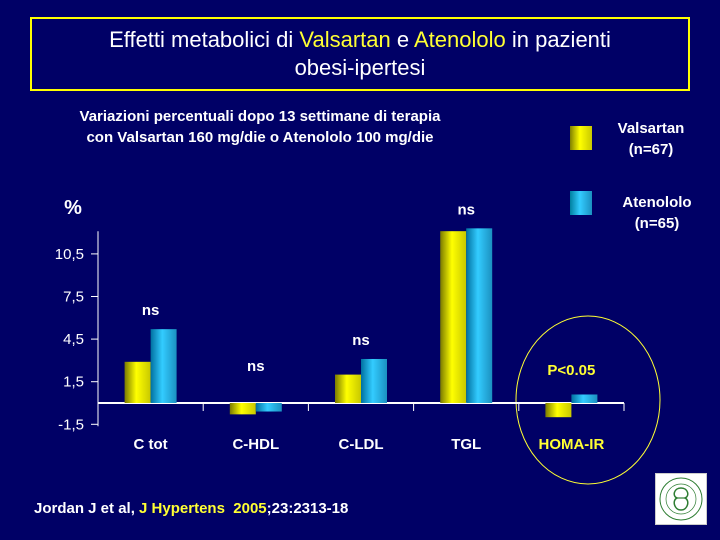 This screenshot has height=540, width=720. What do you see at coordinates (73, 208) in the screenshot?
I see `y-axis-label: %` at bounding box center [73, 208].